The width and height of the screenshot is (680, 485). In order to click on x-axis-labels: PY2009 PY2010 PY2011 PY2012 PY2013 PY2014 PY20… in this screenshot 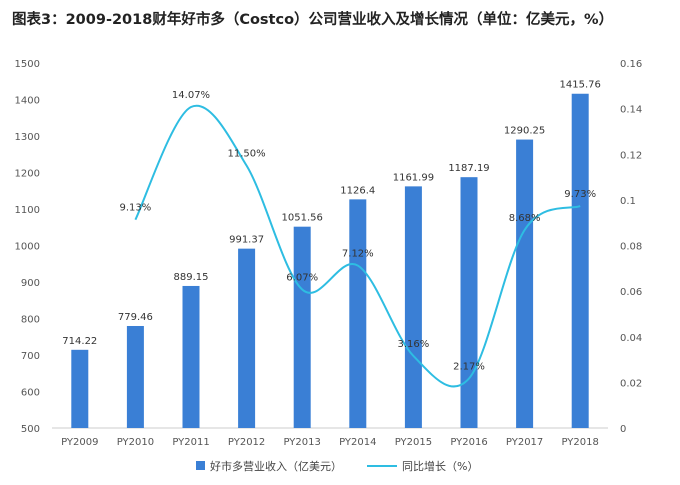, I will do `click(330, 442)`.